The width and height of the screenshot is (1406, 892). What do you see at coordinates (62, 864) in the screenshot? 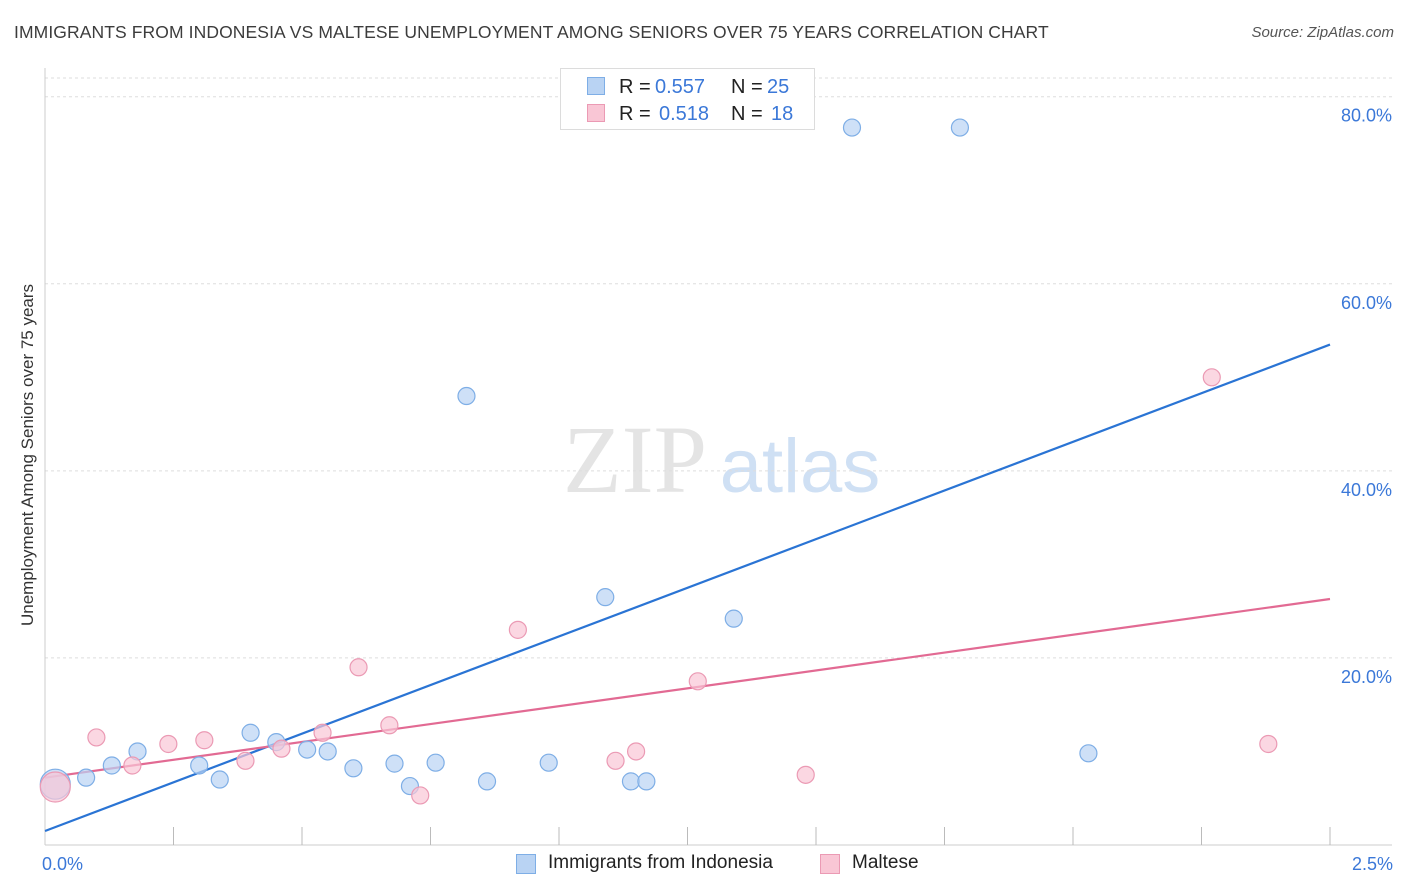
I see `x-tick-label: 0.0%` at bounding box center [62, 864].